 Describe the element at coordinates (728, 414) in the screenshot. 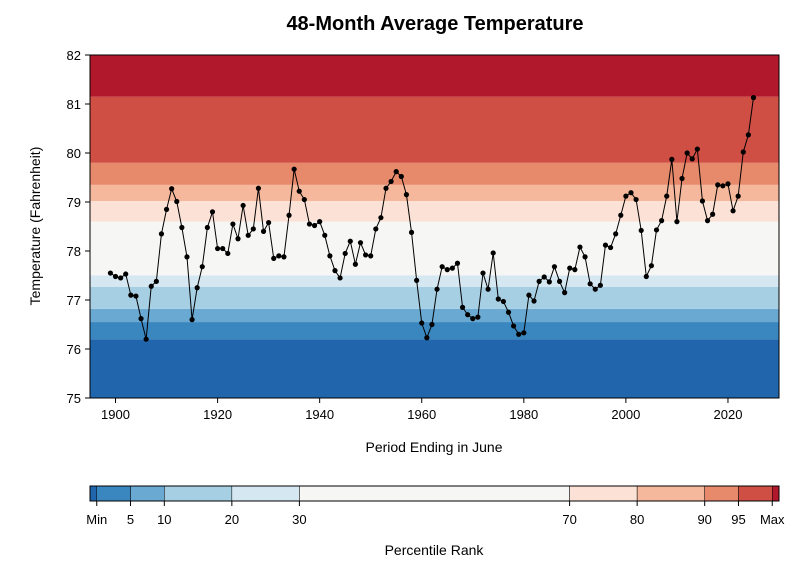

I see `x-tick-label: 2020` at that location.